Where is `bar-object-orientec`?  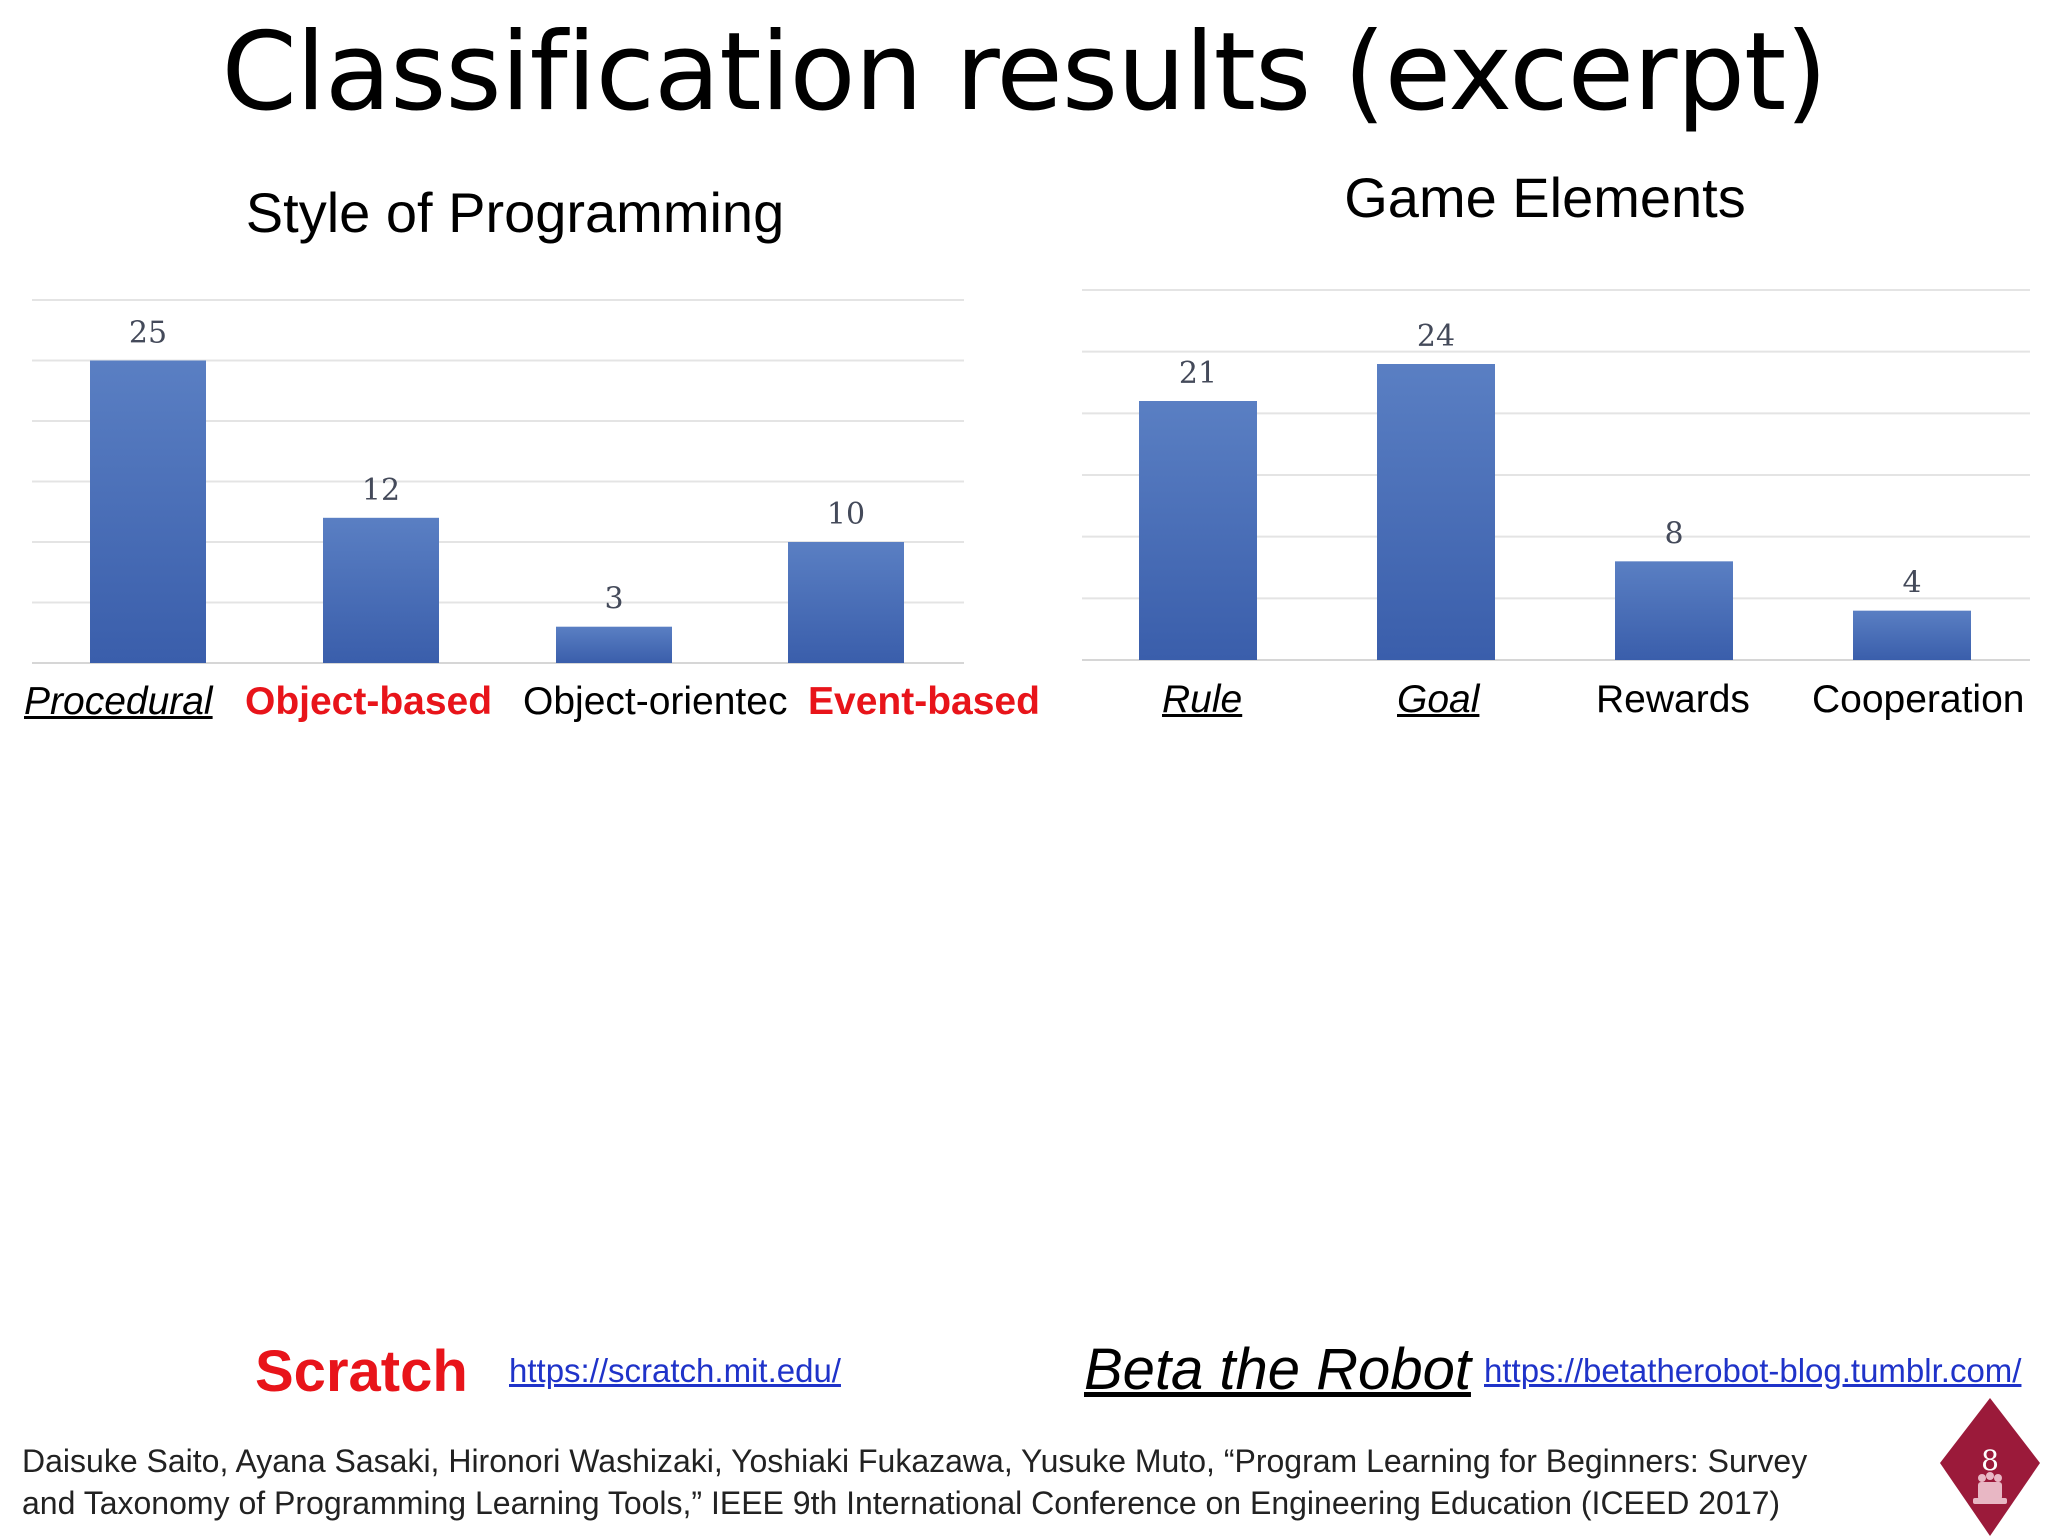
bar-object-orientec is located at coordinates (614, 644).